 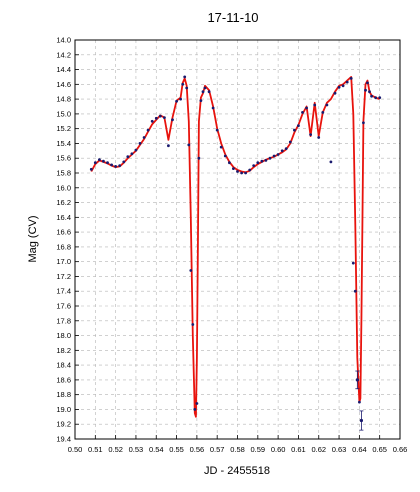 What do you see at coordinates (63, 439) in the screenshot?
I see `y-tick-label: 19.4` at bounding box center [63, 439].